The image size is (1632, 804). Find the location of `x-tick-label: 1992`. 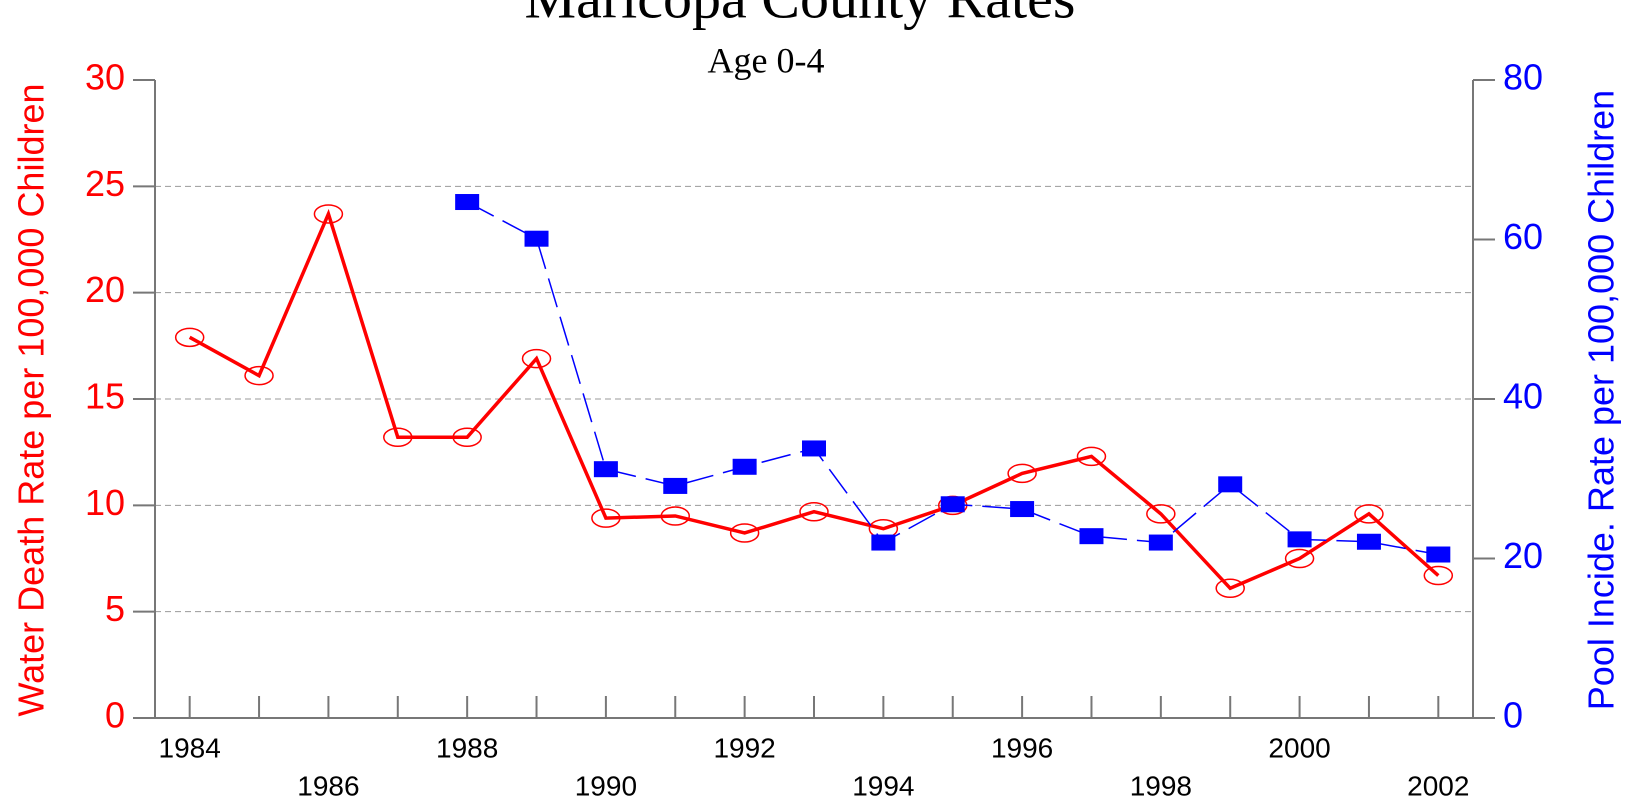

x-tick-label: 1992 is located at coordinates (744, 747).